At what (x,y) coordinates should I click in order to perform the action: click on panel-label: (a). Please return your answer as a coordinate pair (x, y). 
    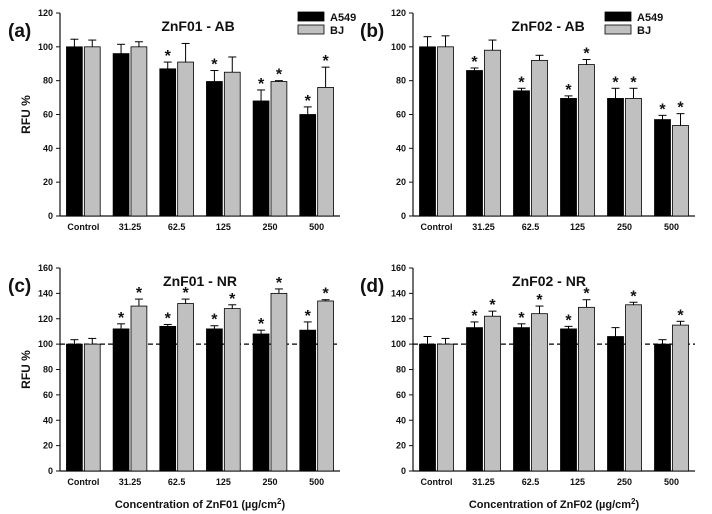
    Looking at the image, I should click on (19, 31).